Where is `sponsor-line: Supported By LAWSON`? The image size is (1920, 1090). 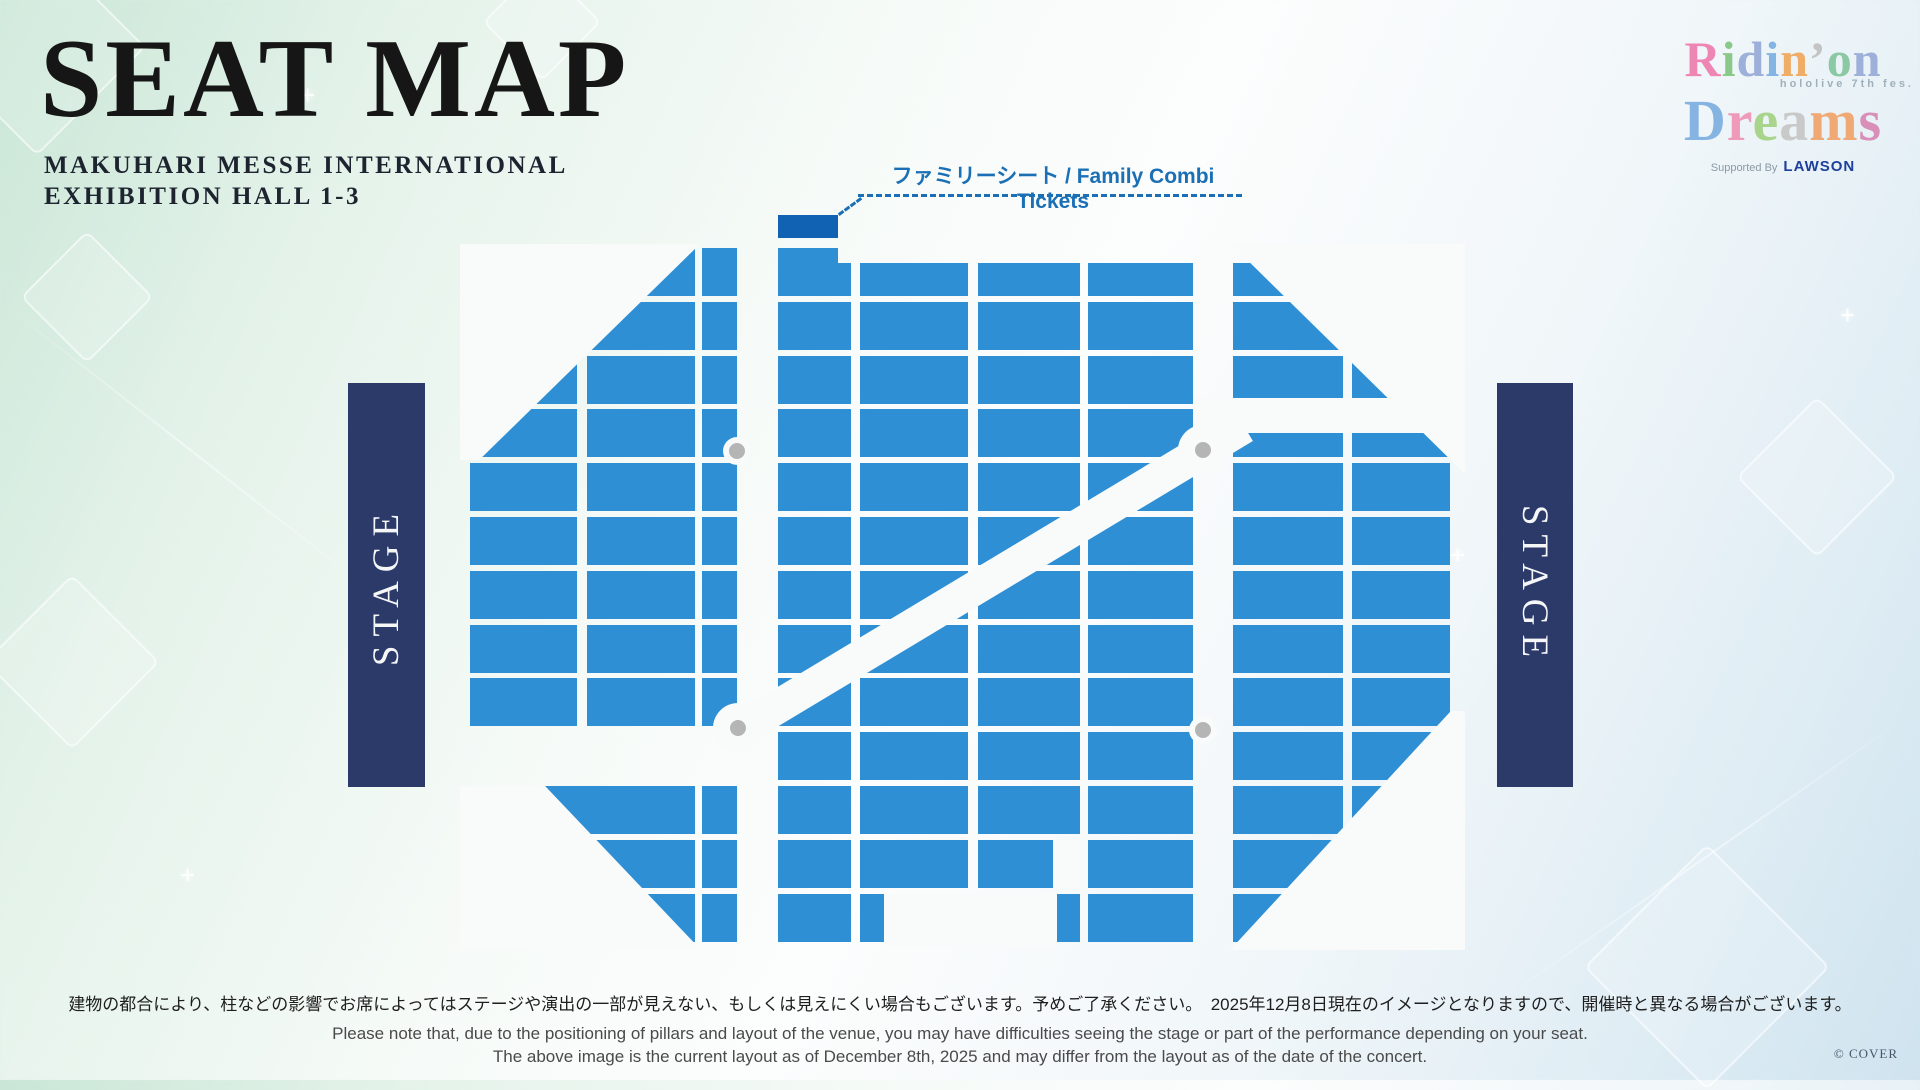
sponsor-line: Supported By LAWSON is located at coordinates (1779, 166).